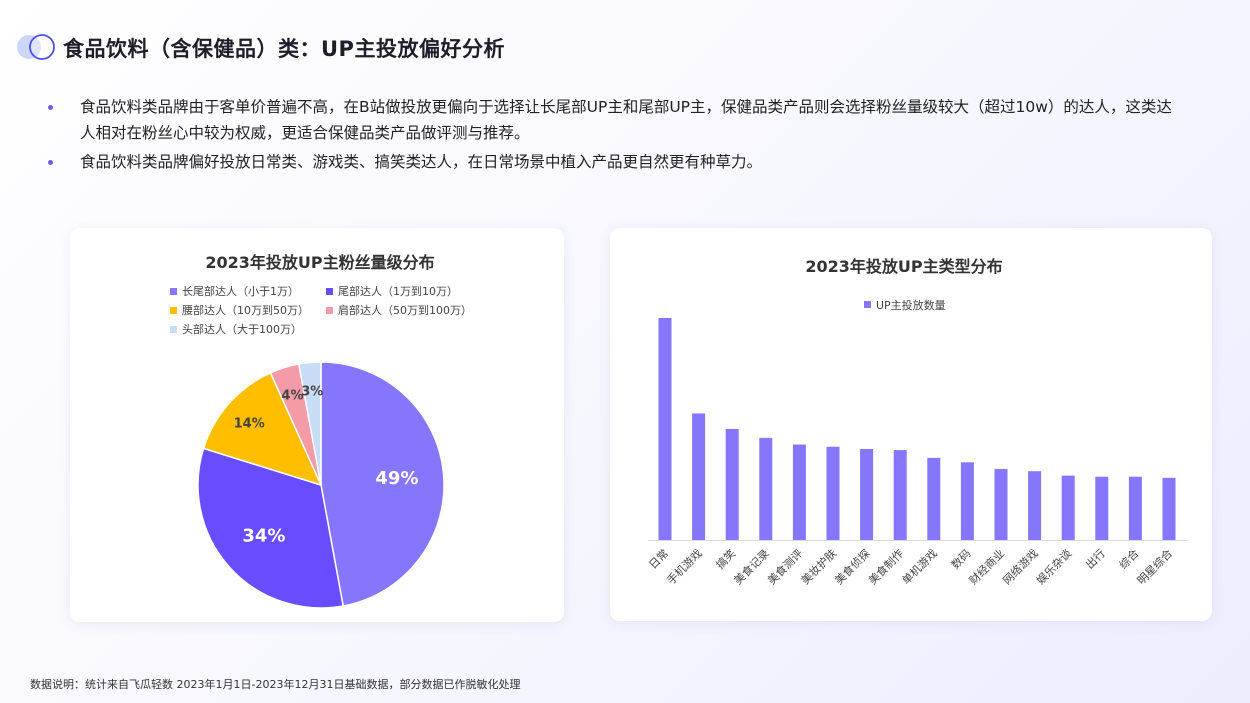 The image size is (1250, 703). Describe the element at coordinates (240, 291) in the screenshot. I see `pie-legend-label: 长尾部达人（小于1万）` at that location.